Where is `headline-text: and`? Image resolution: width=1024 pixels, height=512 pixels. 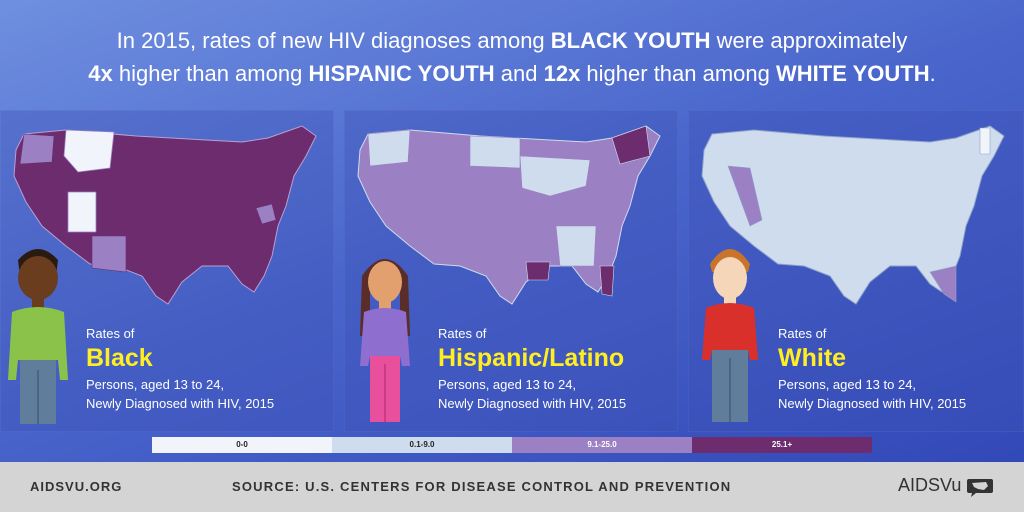
headline-text: and is located at coordinates (519, 73).